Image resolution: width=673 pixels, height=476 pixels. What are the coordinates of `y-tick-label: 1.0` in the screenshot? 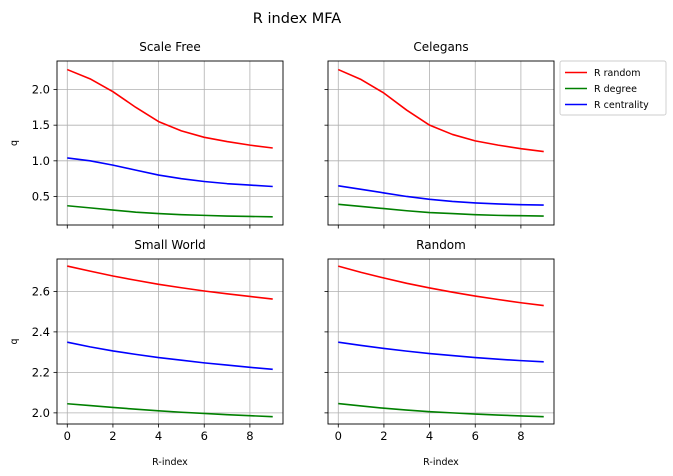 It's located at (41, 161).